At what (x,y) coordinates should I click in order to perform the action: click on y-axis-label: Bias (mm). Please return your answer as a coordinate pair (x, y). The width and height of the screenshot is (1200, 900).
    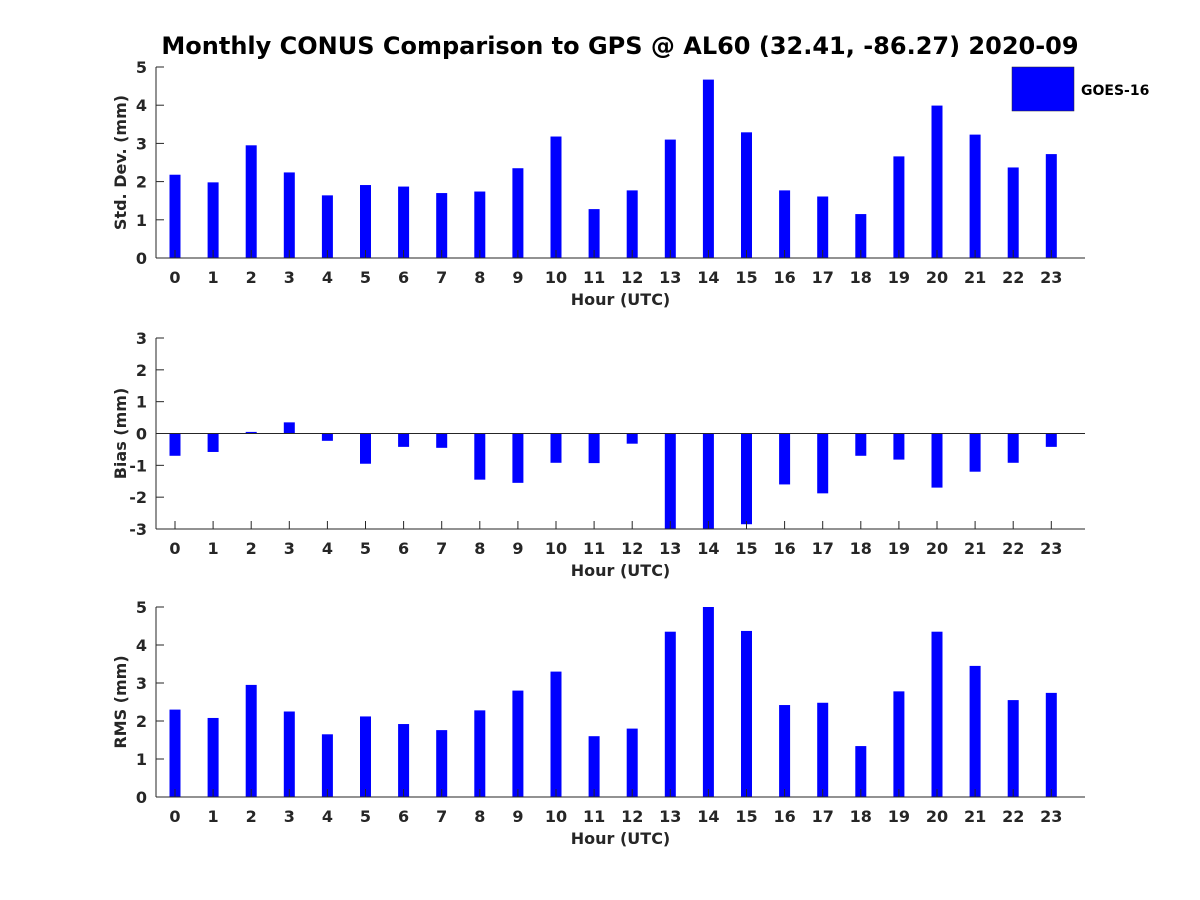
    Looking at the image, I should click on (120, 434).